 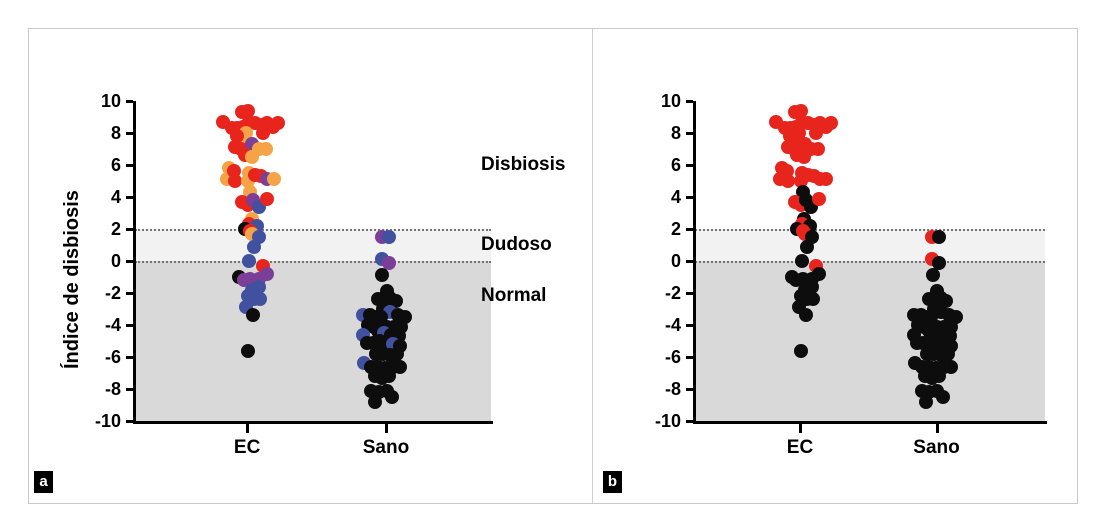 I want to click on y-tick-label: -4, so click(x=112, y=325).